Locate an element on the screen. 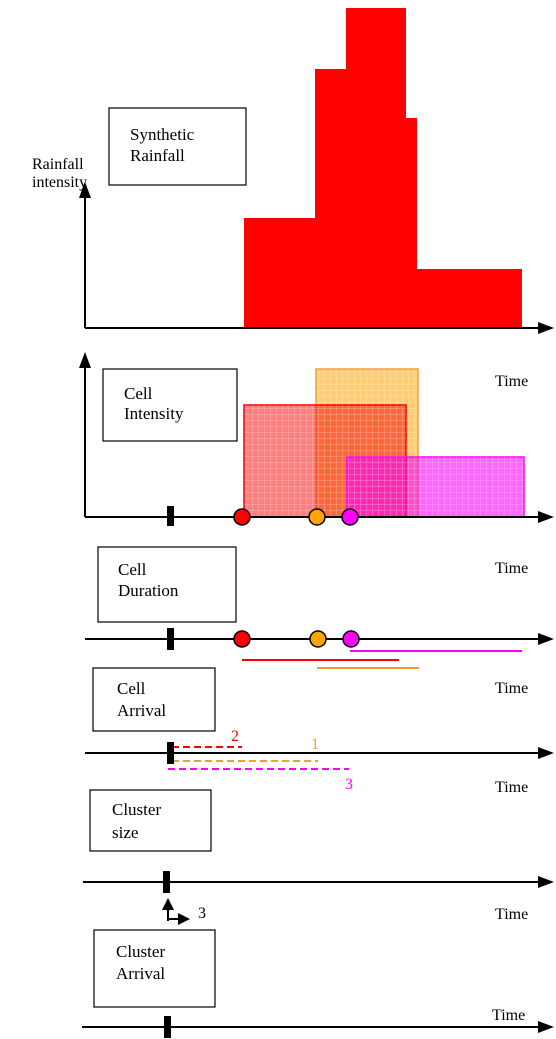 This screenshot has width=556, height=1039. synthetic-rainfall-label: Synthetic is located at coordinates (162, 134).